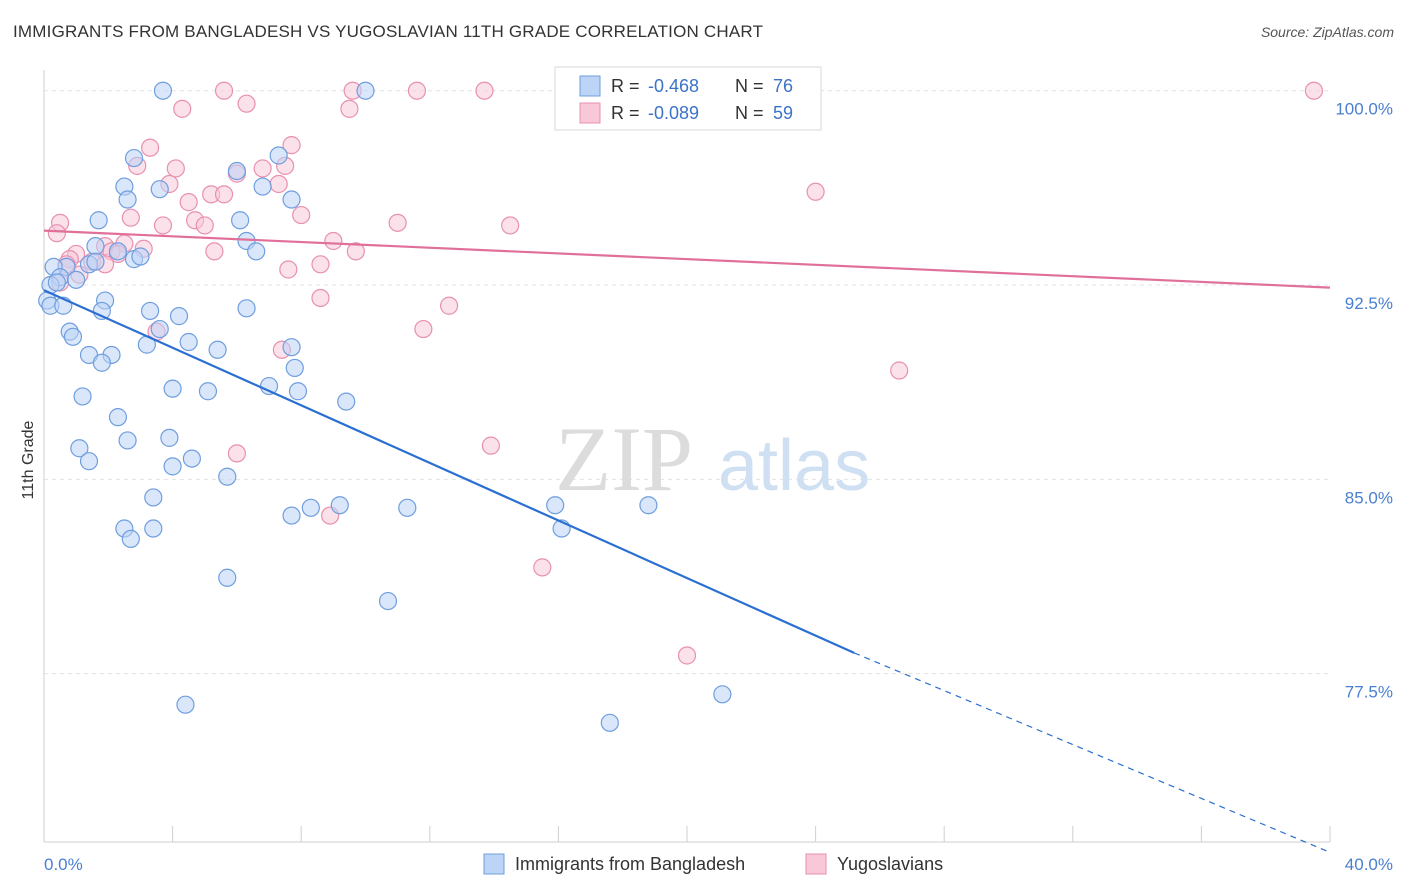 This screenshot has height=892, width=1406. What do you see at coordinates (1369, 692) in the screenshot?
I see `y-tick-label: 77.5%` at bounding box center [1369, 692].